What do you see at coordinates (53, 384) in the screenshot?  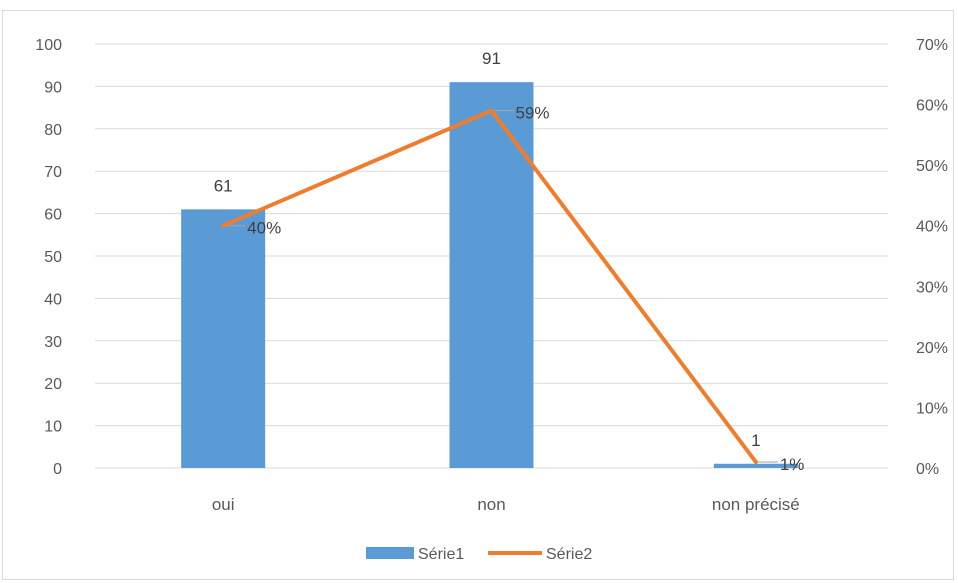 I see `y-left-tick-label: 20` at bounding box center [53, 384].